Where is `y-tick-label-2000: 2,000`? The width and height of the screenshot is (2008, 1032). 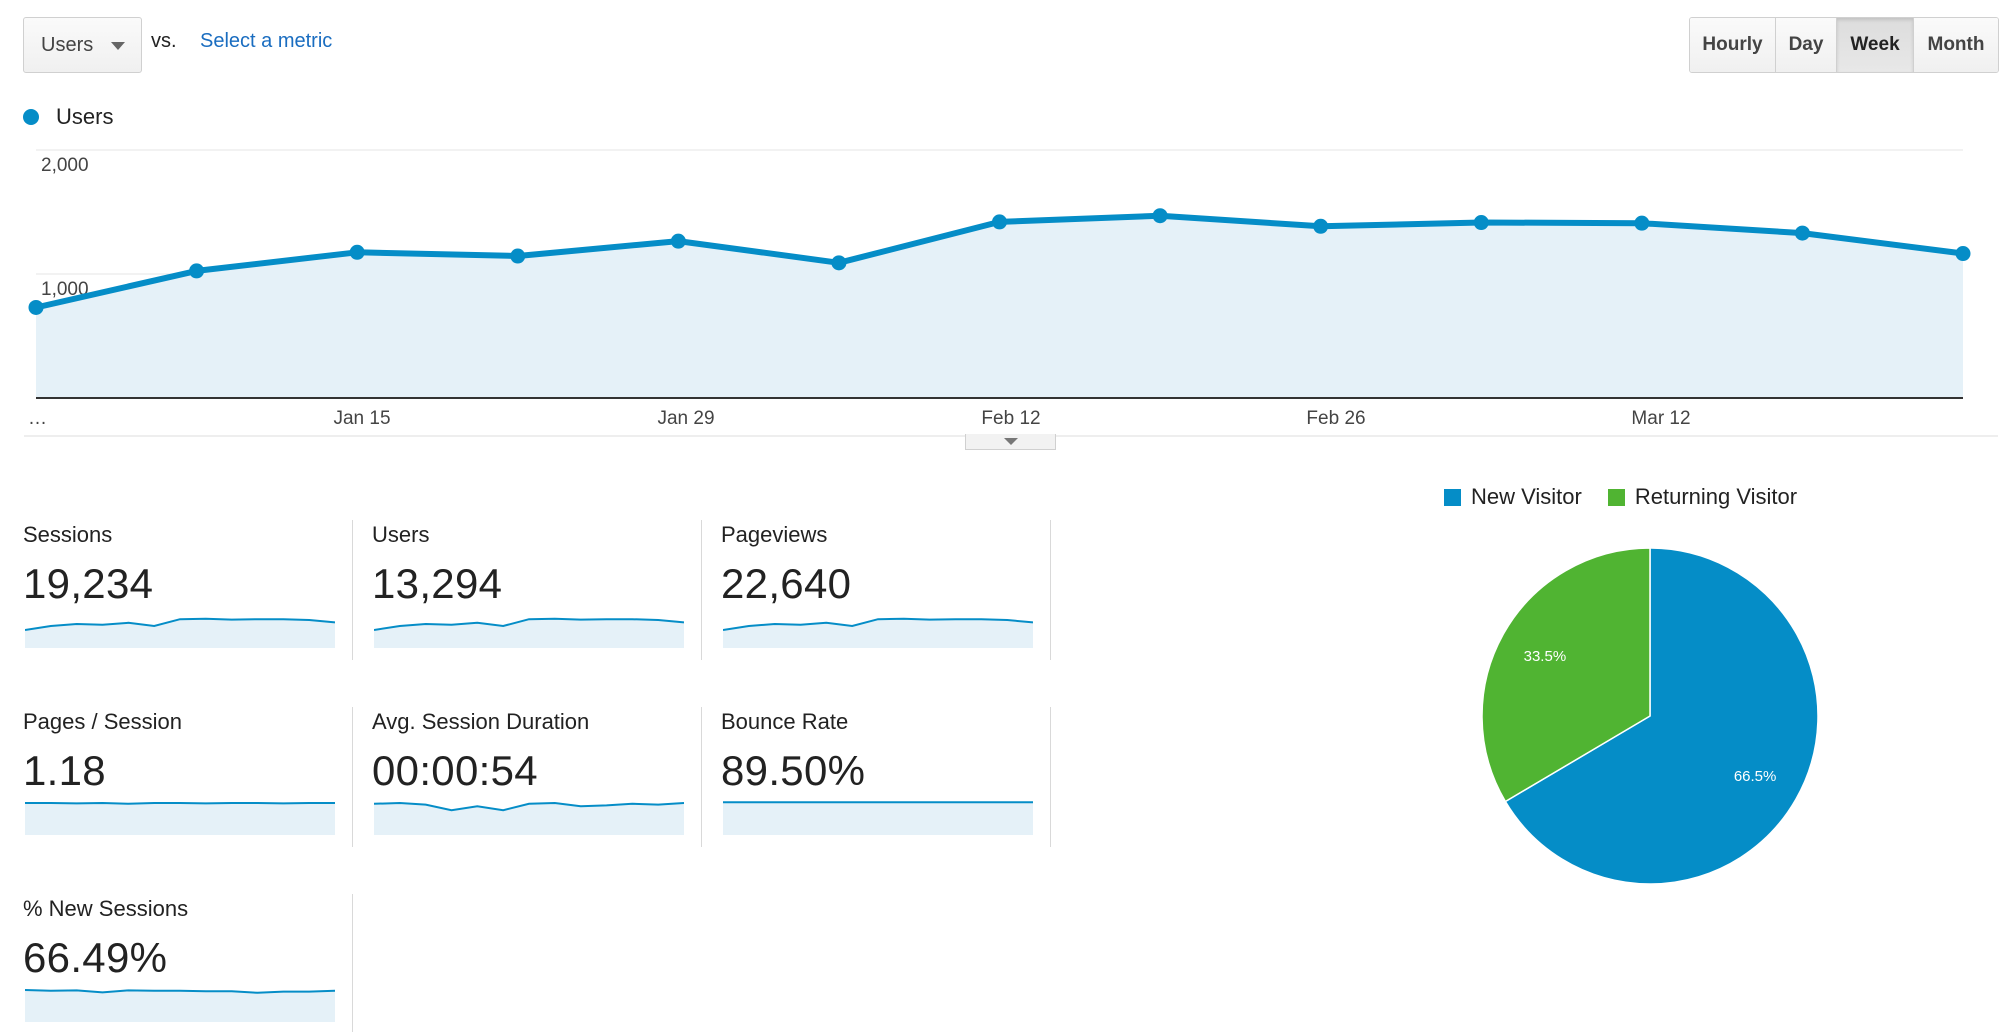
y-tick-label-2000: 2,000 is located at coordinates (65, 165).